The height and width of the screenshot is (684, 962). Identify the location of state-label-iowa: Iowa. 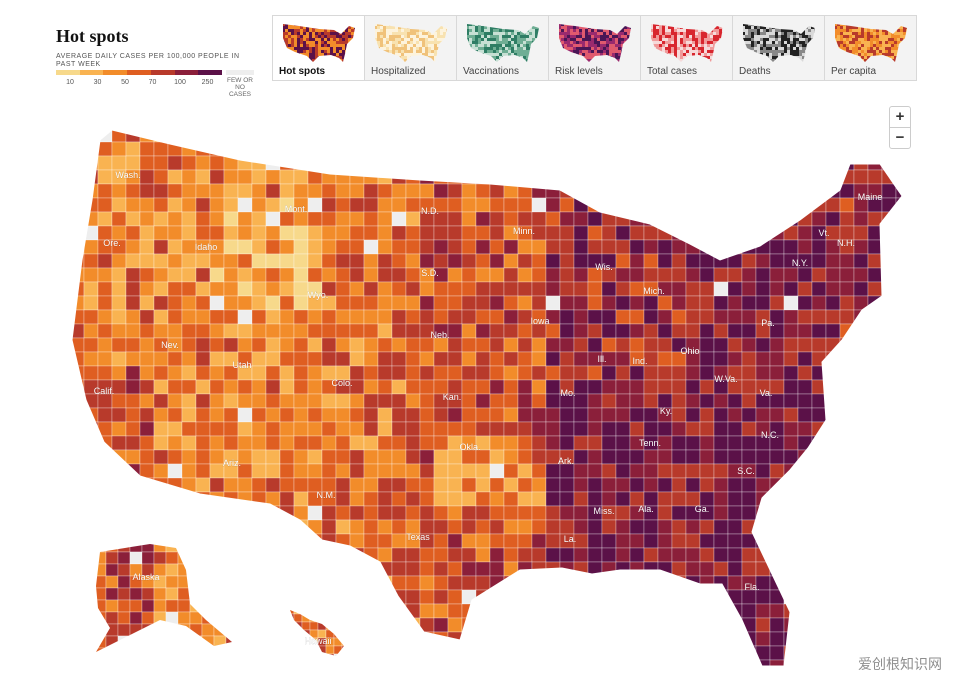
(539, 321).